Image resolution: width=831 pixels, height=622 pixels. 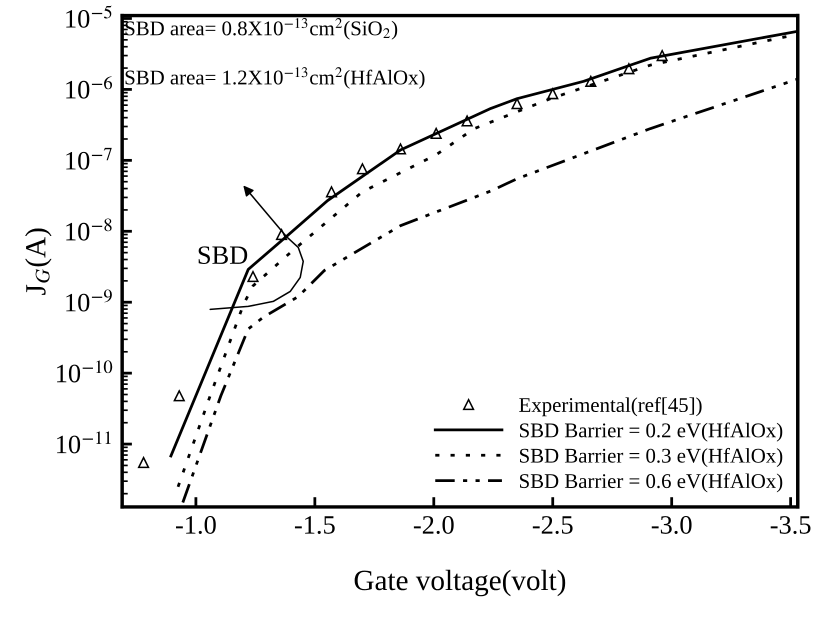 I want to click on y-tick-label: 10$^{−9}$, so click(x=89, y=300).